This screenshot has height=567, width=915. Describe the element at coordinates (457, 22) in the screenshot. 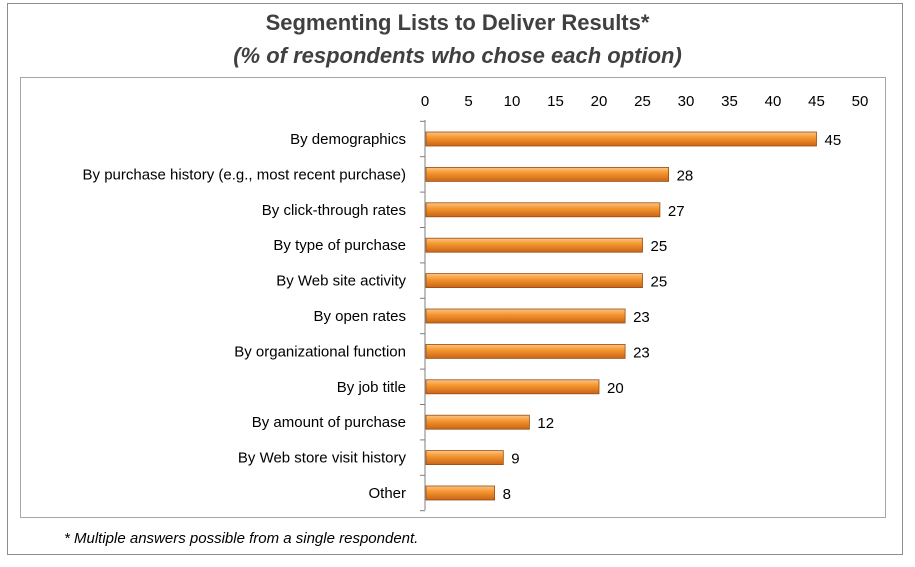

I see `chart-title: Segmenting Lists to Deliver Results*` at that location.